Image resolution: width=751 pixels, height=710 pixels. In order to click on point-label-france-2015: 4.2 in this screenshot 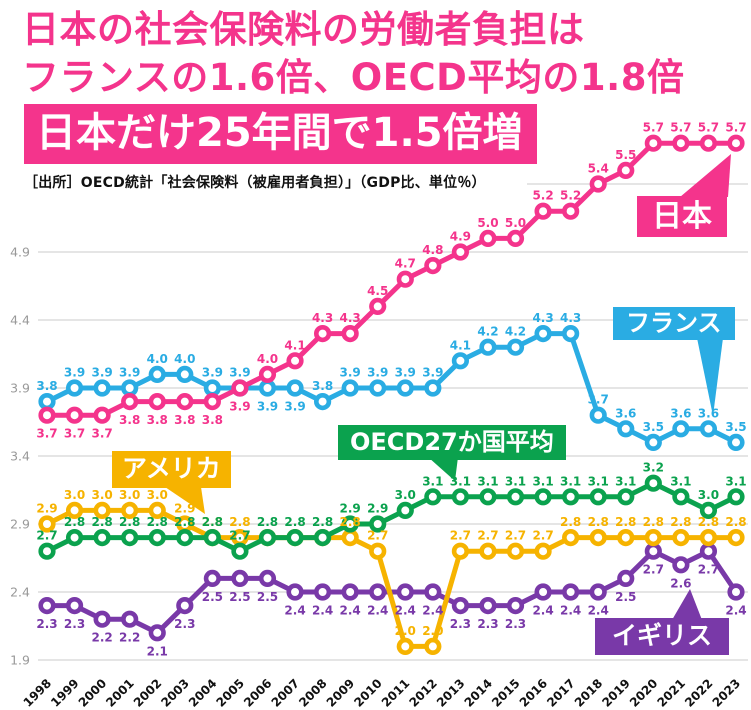, I will do `click(515, 332)`.